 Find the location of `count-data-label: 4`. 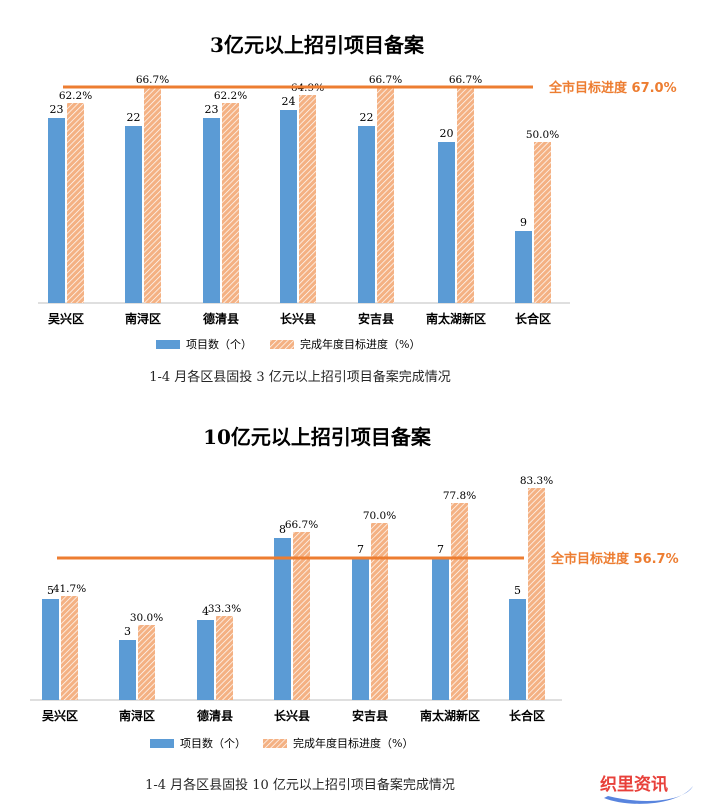

count-data-label: 4 is located at coordinates (205, 611).